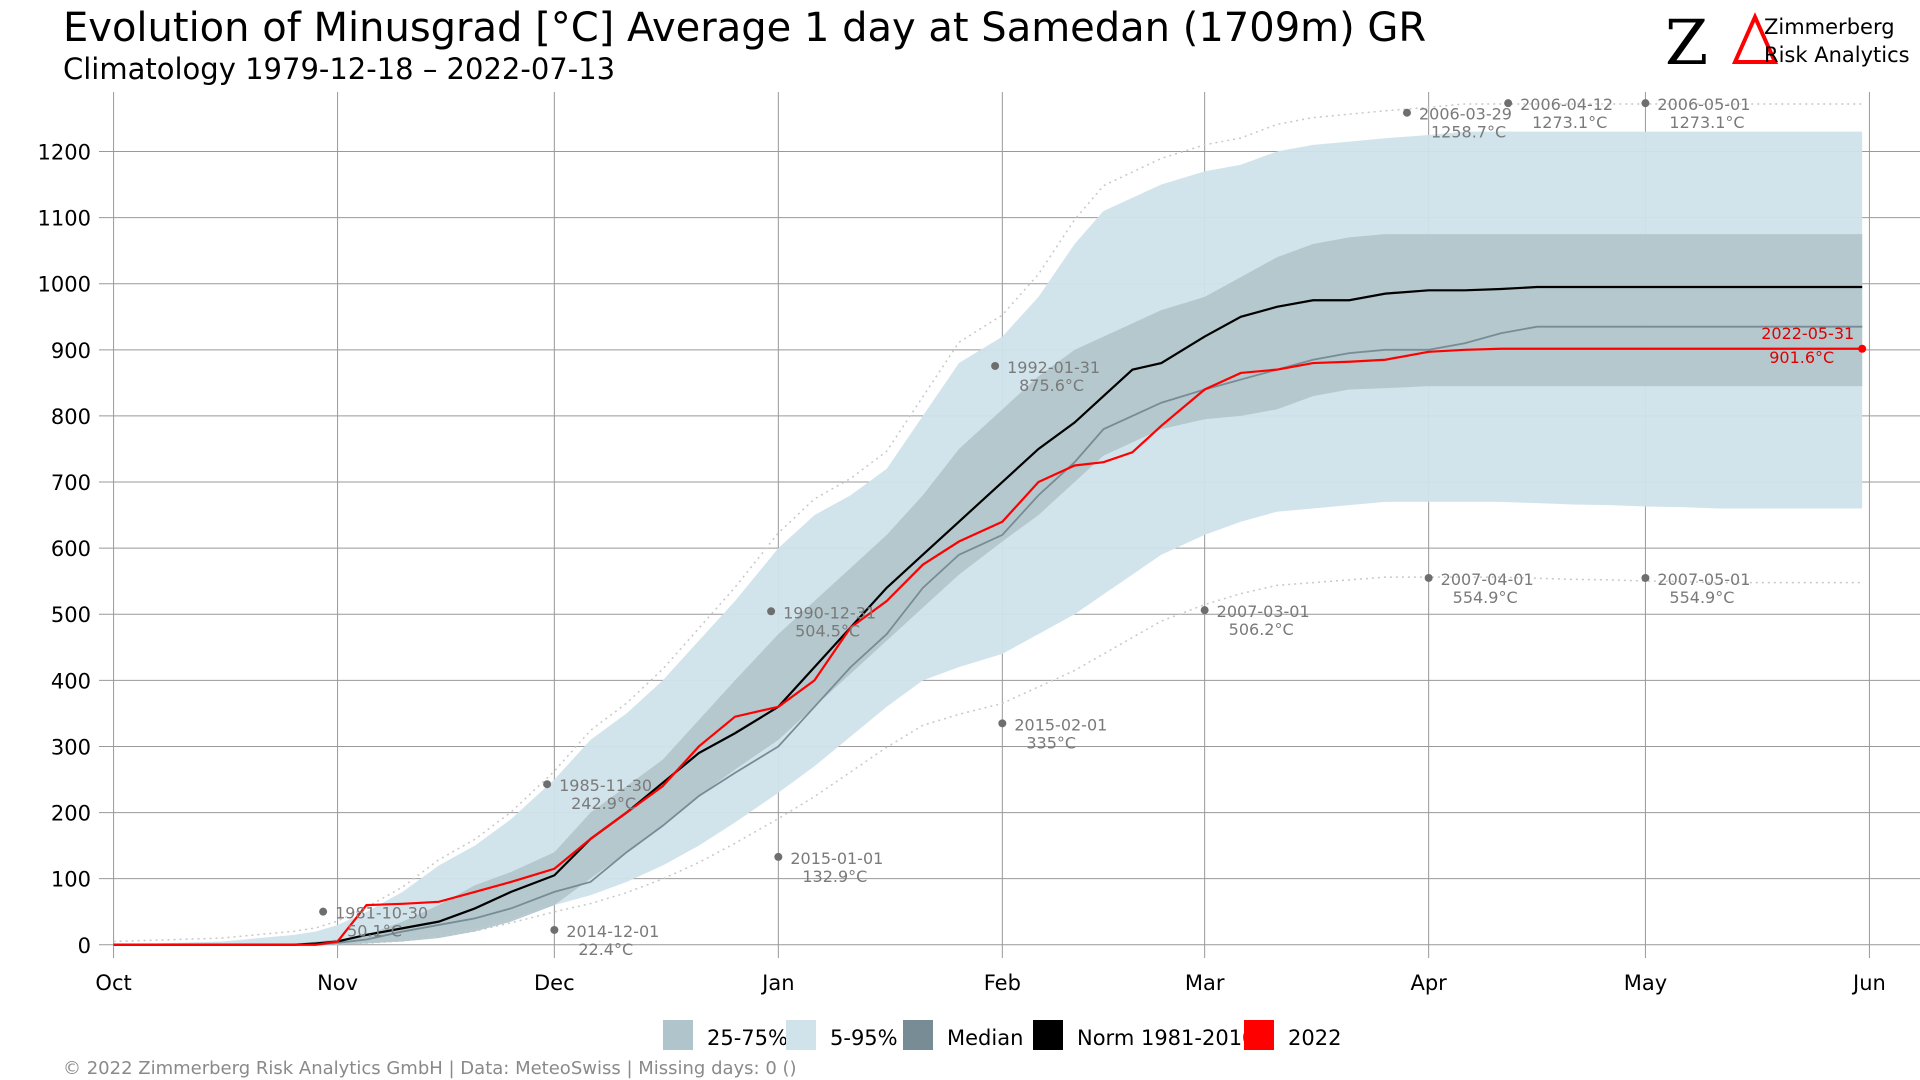 The image size is (1920, 1080). I want to click on record-date-label: 1990-12-31, so click(829, 612).